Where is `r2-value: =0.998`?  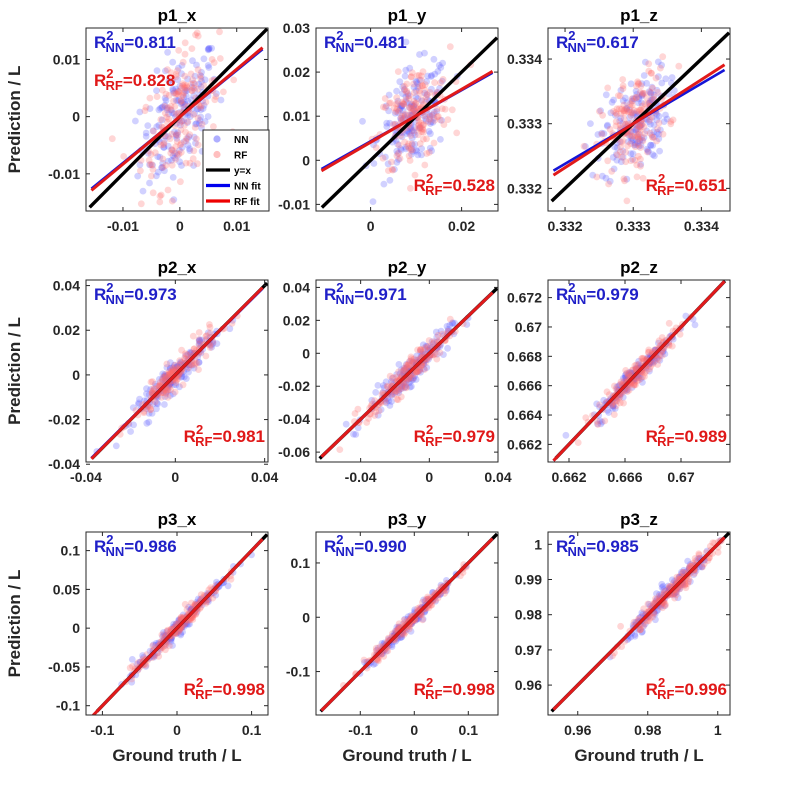 r2-value: =0.998 is located at coordinates (239, 689).